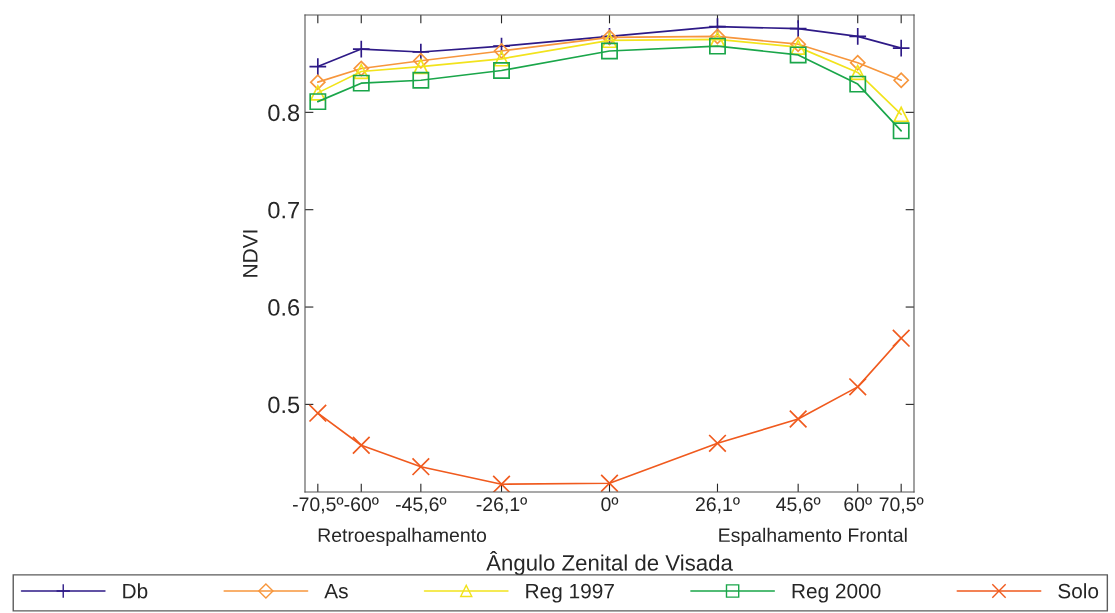  What do you see at coordinates (283, 210) in the screenshot?
I see `y-tick-label: 0.7` at bounding box center [283, 210].